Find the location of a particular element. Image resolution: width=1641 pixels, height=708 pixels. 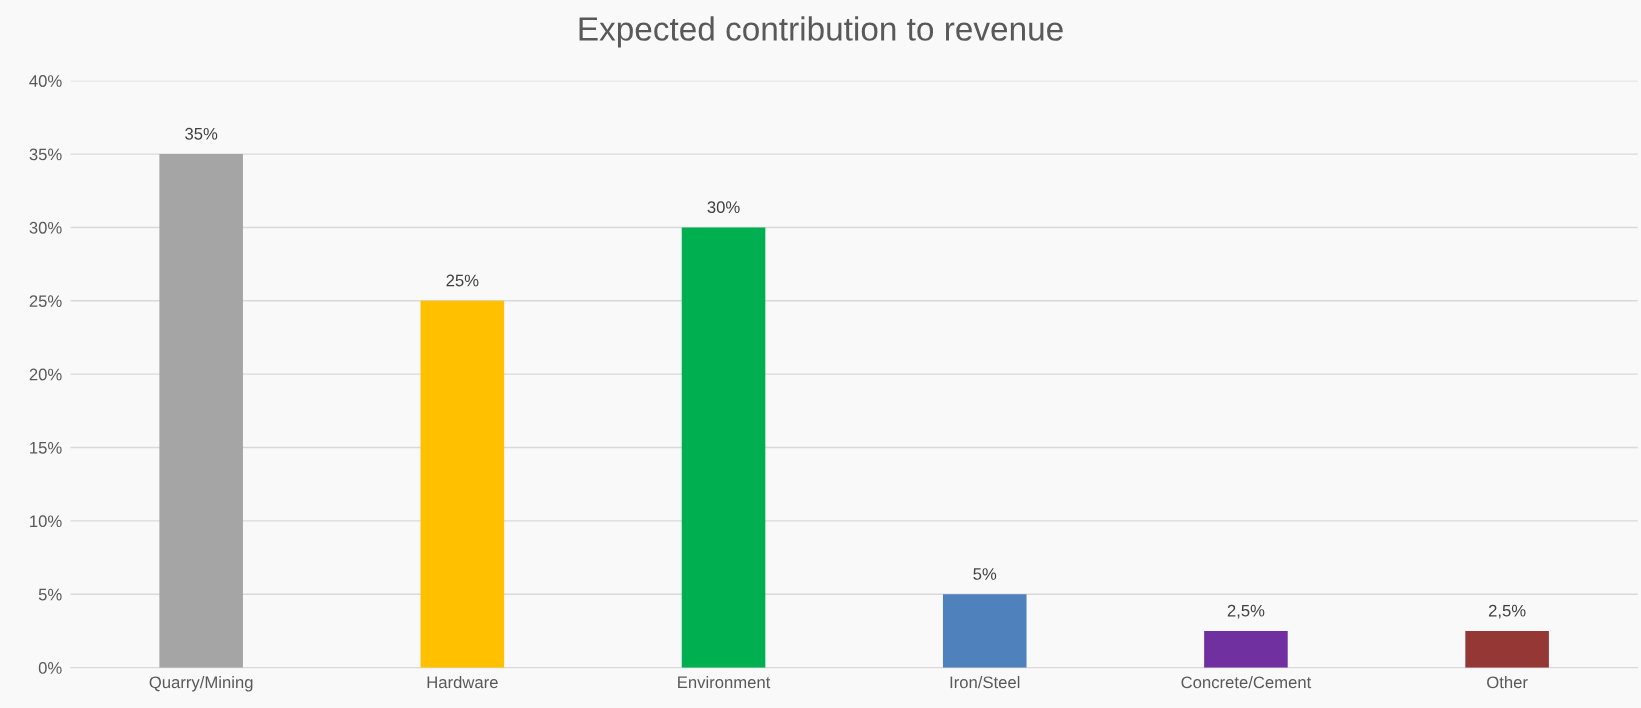

y-tick-label: 30% is located at coordinates (45, 227).